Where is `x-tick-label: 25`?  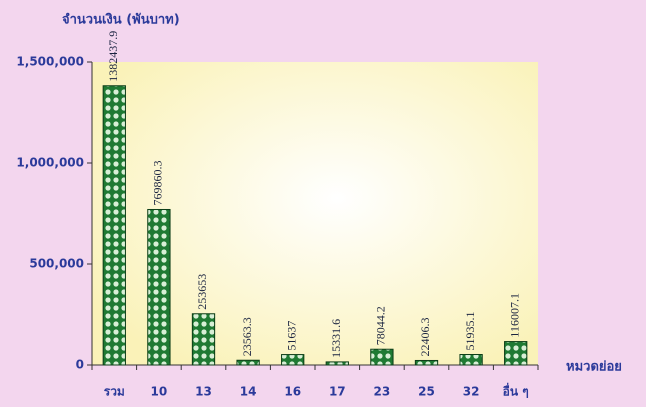
x-tick-label: 25 is located at coordinates (426, 392).